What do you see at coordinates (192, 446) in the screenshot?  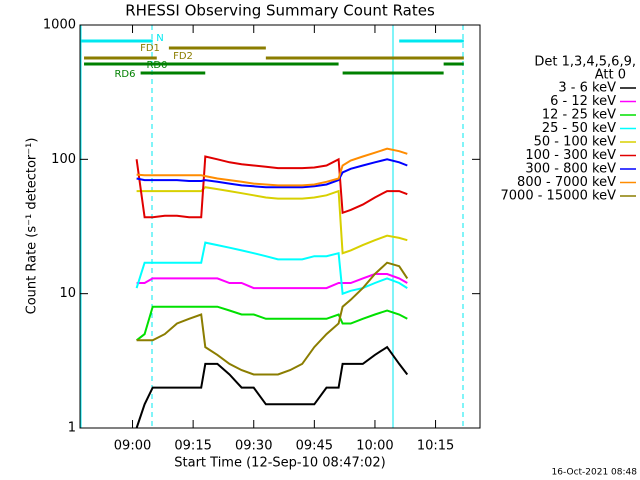 I see `x-tick-label: 09:15` at bounding box center [192, 446].